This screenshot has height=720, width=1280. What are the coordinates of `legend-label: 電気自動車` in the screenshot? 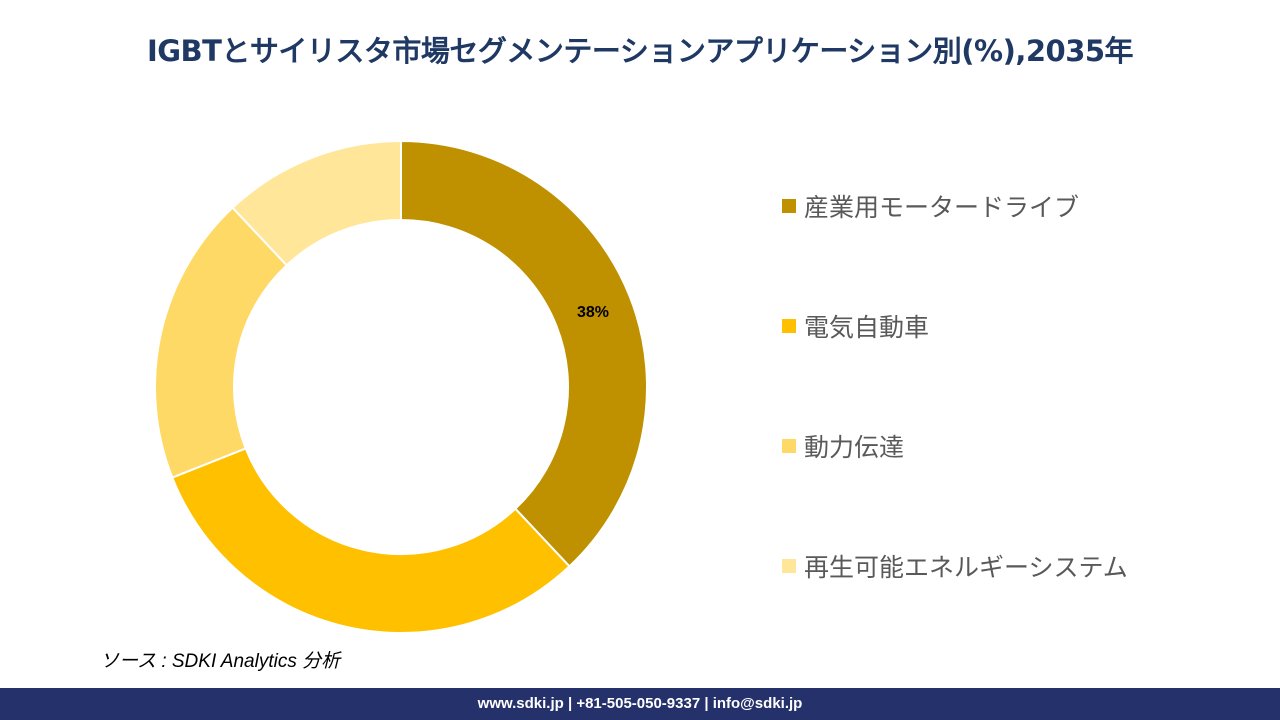 It's located at (867, 327).